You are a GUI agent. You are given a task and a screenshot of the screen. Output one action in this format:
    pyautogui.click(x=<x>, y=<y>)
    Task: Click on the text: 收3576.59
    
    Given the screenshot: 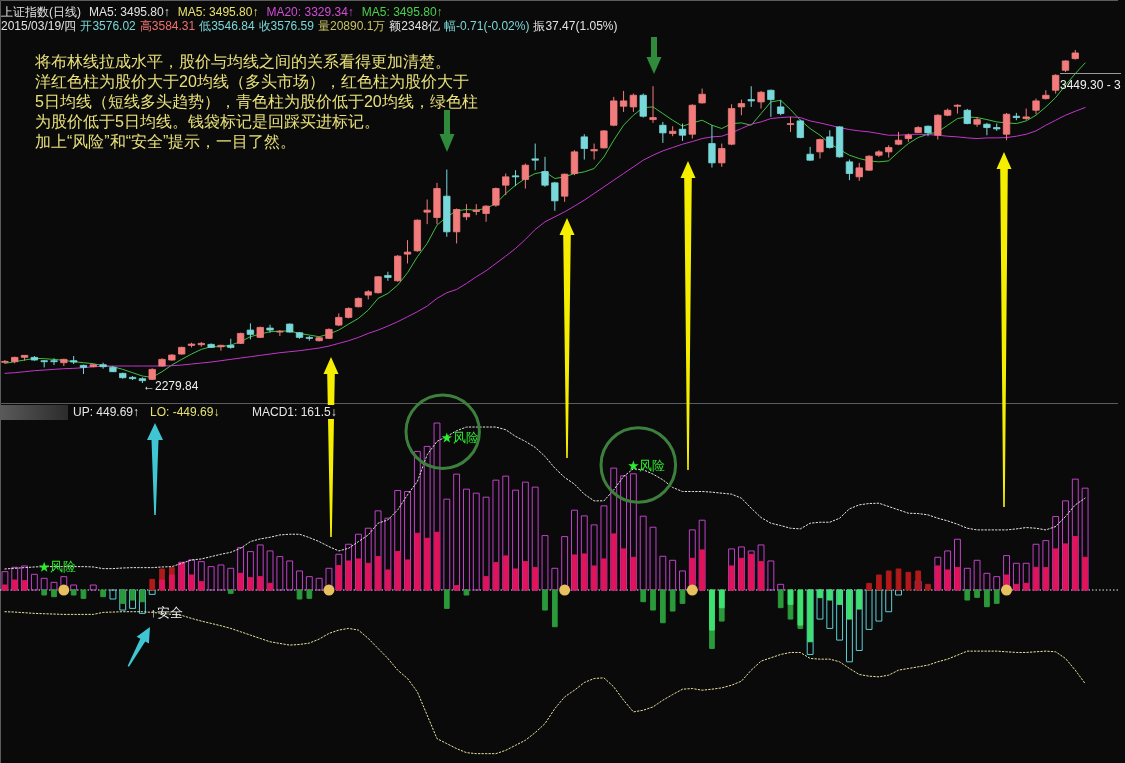 What is the action you would take?
    pyautogui.click(x=286, y=26)
    